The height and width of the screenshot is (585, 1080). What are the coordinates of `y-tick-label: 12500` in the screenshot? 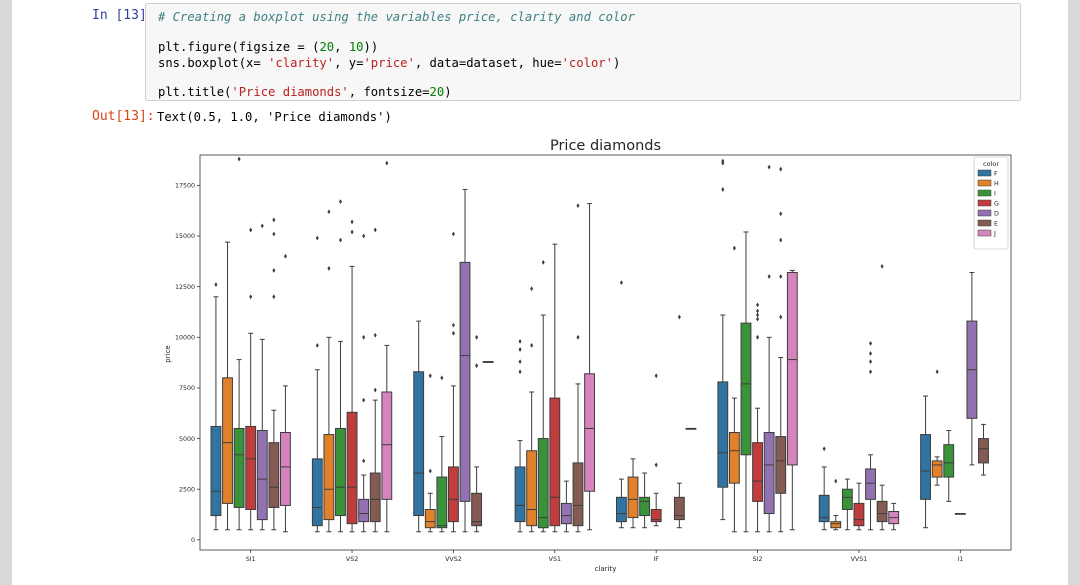 It's located at (185, 287).